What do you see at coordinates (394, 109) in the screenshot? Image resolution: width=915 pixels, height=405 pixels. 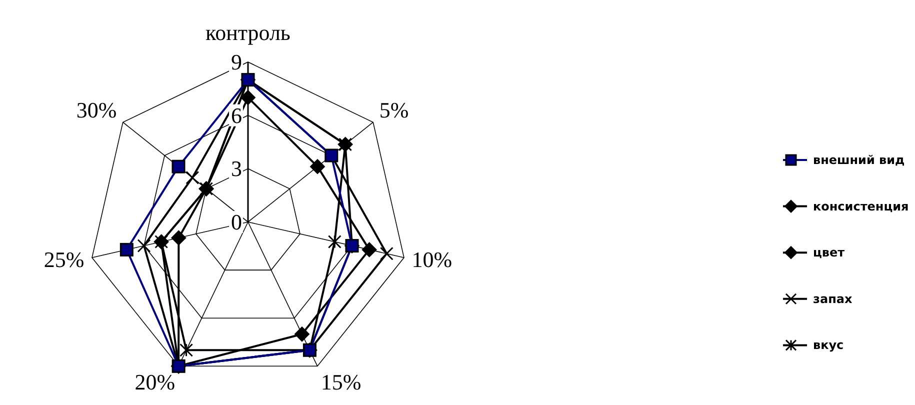 I see `spoke-label: 5%` at bounding box center [394, 109].